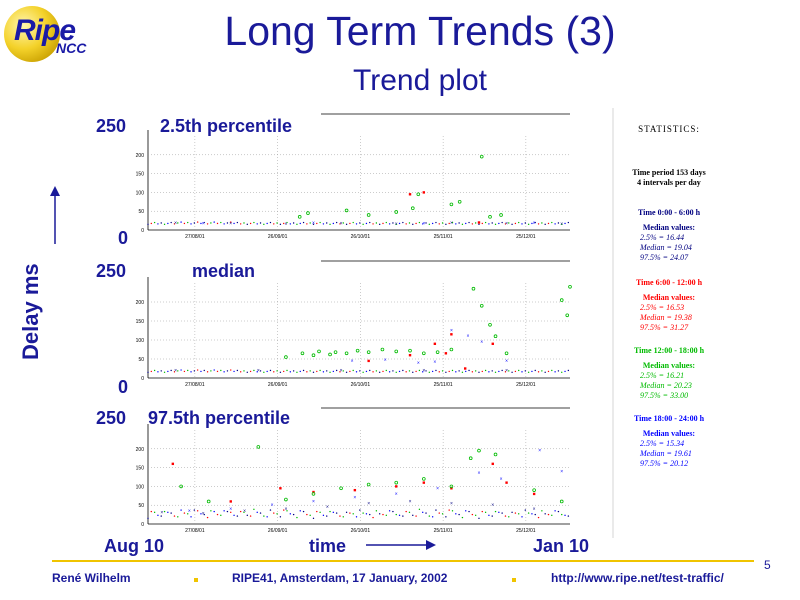 The width and height of the screenshot is (800, 600). Describe the element at coordinates (195, 385) in the screenshot. I see `x-tick-label: 27/08/01` at that location.